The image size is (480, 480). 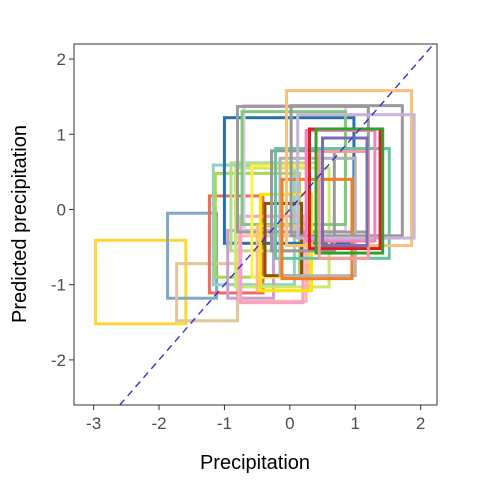 What do you see at coordinates (255, 419) in the screenshot?
I see `x-axis: -3 -2 -1 0 1 2` at bounding box center [255, 419].